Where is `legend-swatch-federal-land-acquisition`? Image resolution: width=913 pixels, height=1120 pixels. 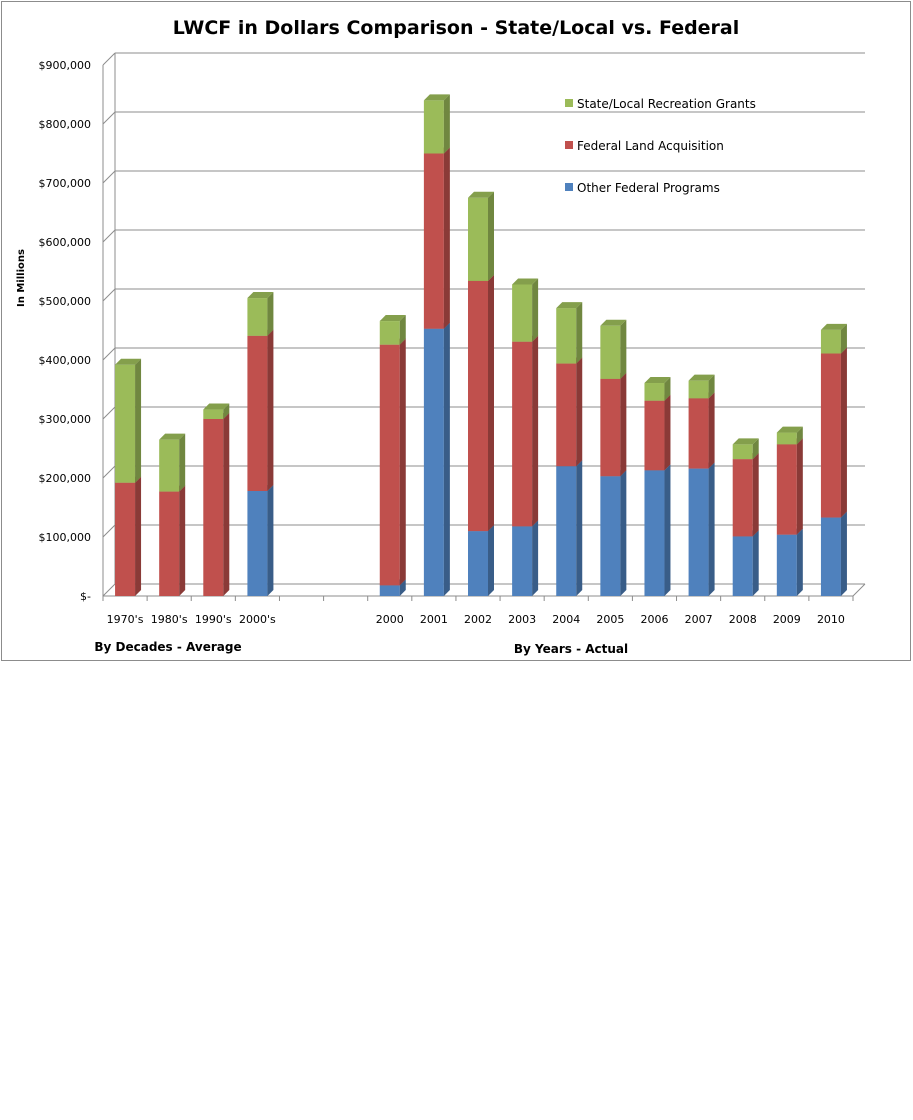 legend-swatch-federal-land-acquisition is located at coordinates (569, 145).